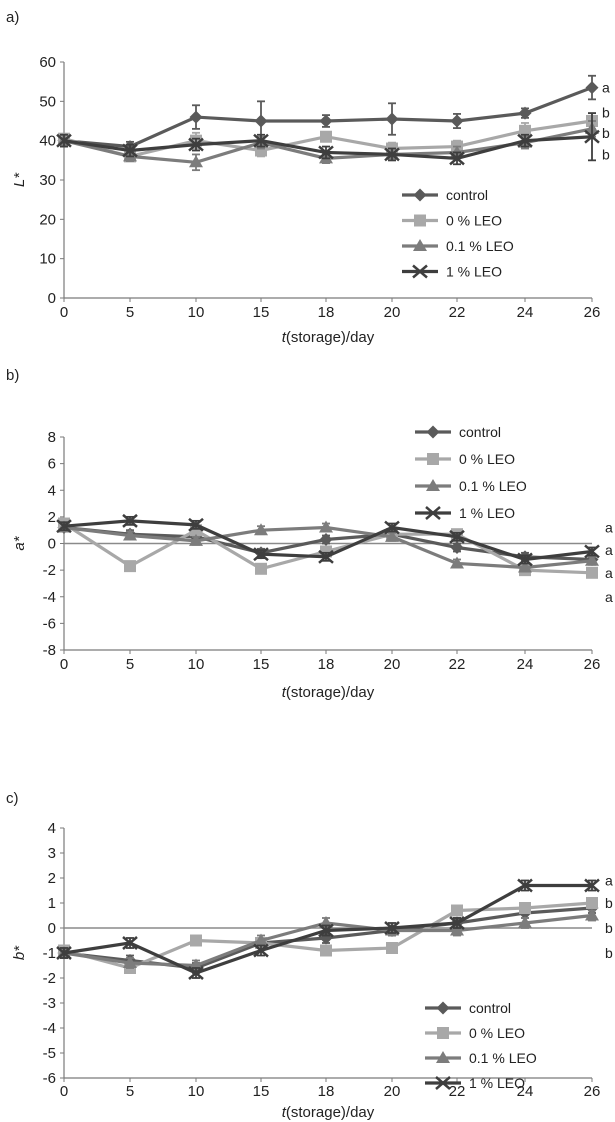 This screenshot has height=1122, width=615. What do you see at coordinates (330, 1112) in the screenshot?
I see `x-axis-title-rest: (storage)/day` at bounding box center [330, 1112].